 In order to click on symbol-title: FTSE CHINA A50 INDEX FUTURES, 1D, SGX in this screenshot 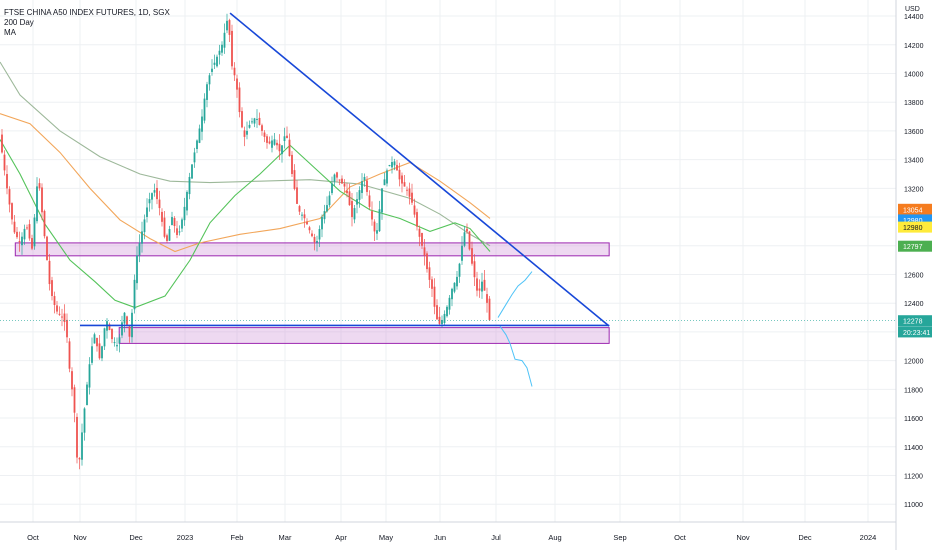, I will do `click(87, 12)`.